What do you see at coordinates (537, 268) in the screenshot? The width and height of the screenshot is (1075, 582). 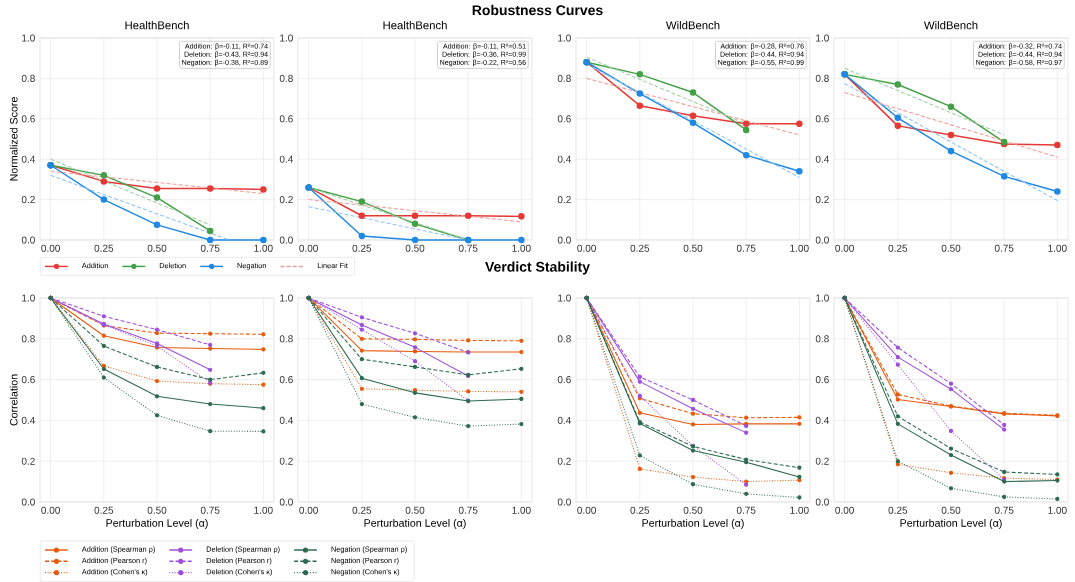 I see `text: Verdict Stability` at bounding box center [537, 268].